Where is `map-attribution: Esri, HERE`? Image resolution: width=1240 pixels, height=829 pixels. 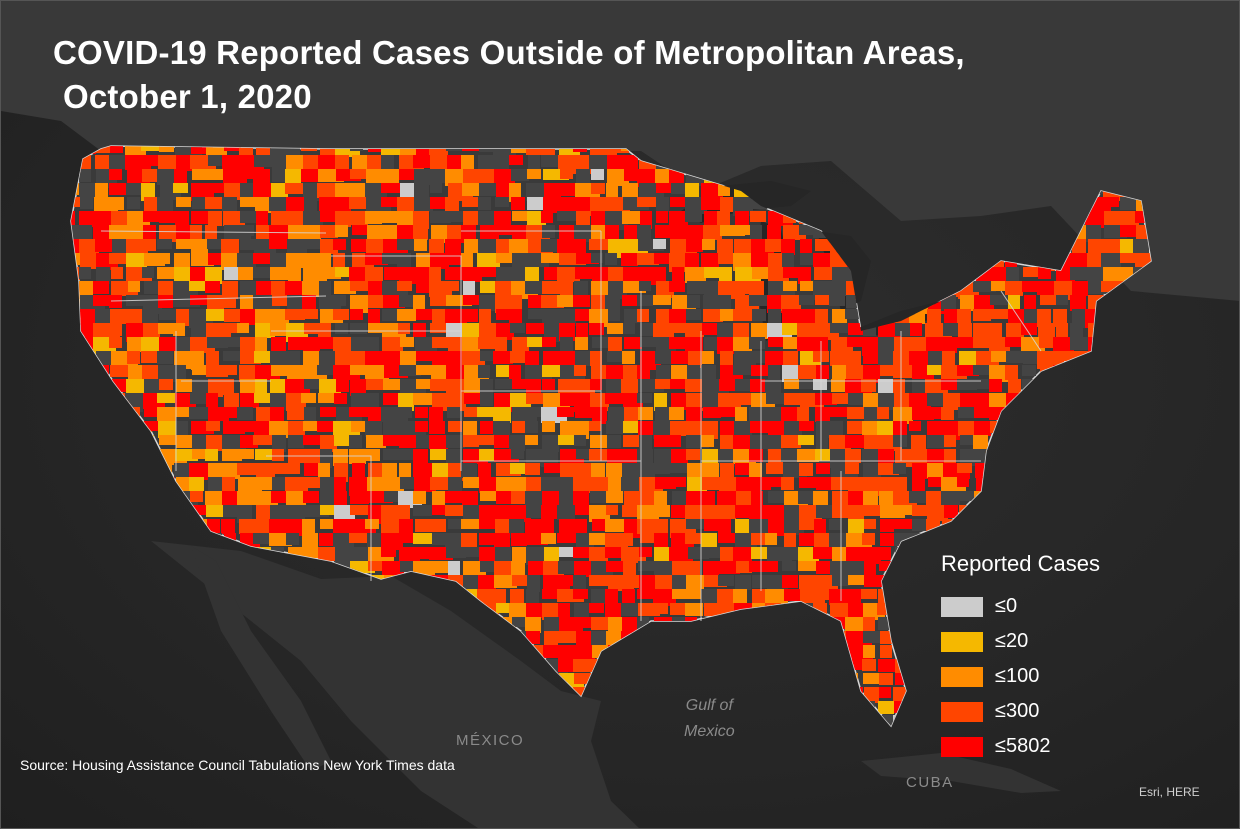 map-attribution: Esri, HERE is located at coordinates (1169, 792).